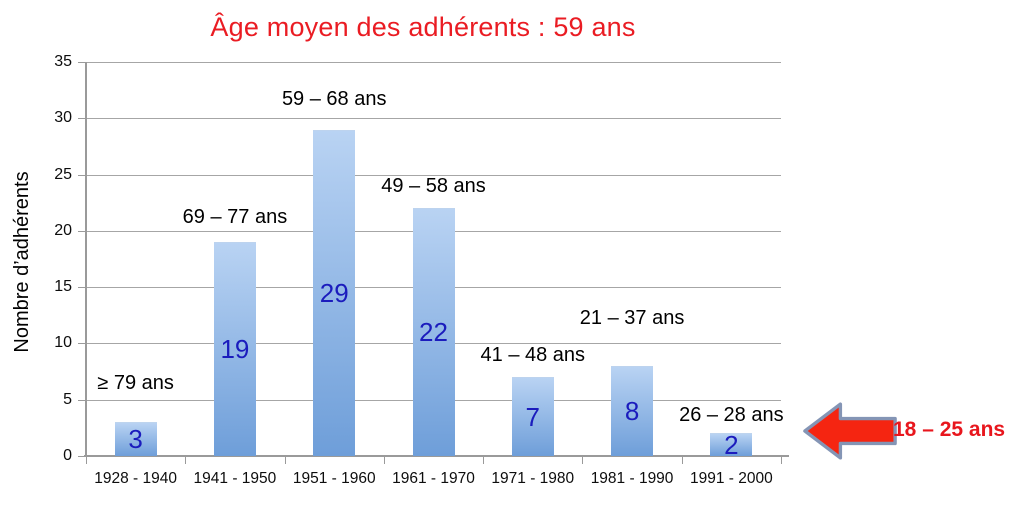 The image size is (1024, 508). What do you see at coordinates (235, 478) in the screenshot?
I see `x-tick-label: 1941 - 1950` at bounding box center [235, 478].